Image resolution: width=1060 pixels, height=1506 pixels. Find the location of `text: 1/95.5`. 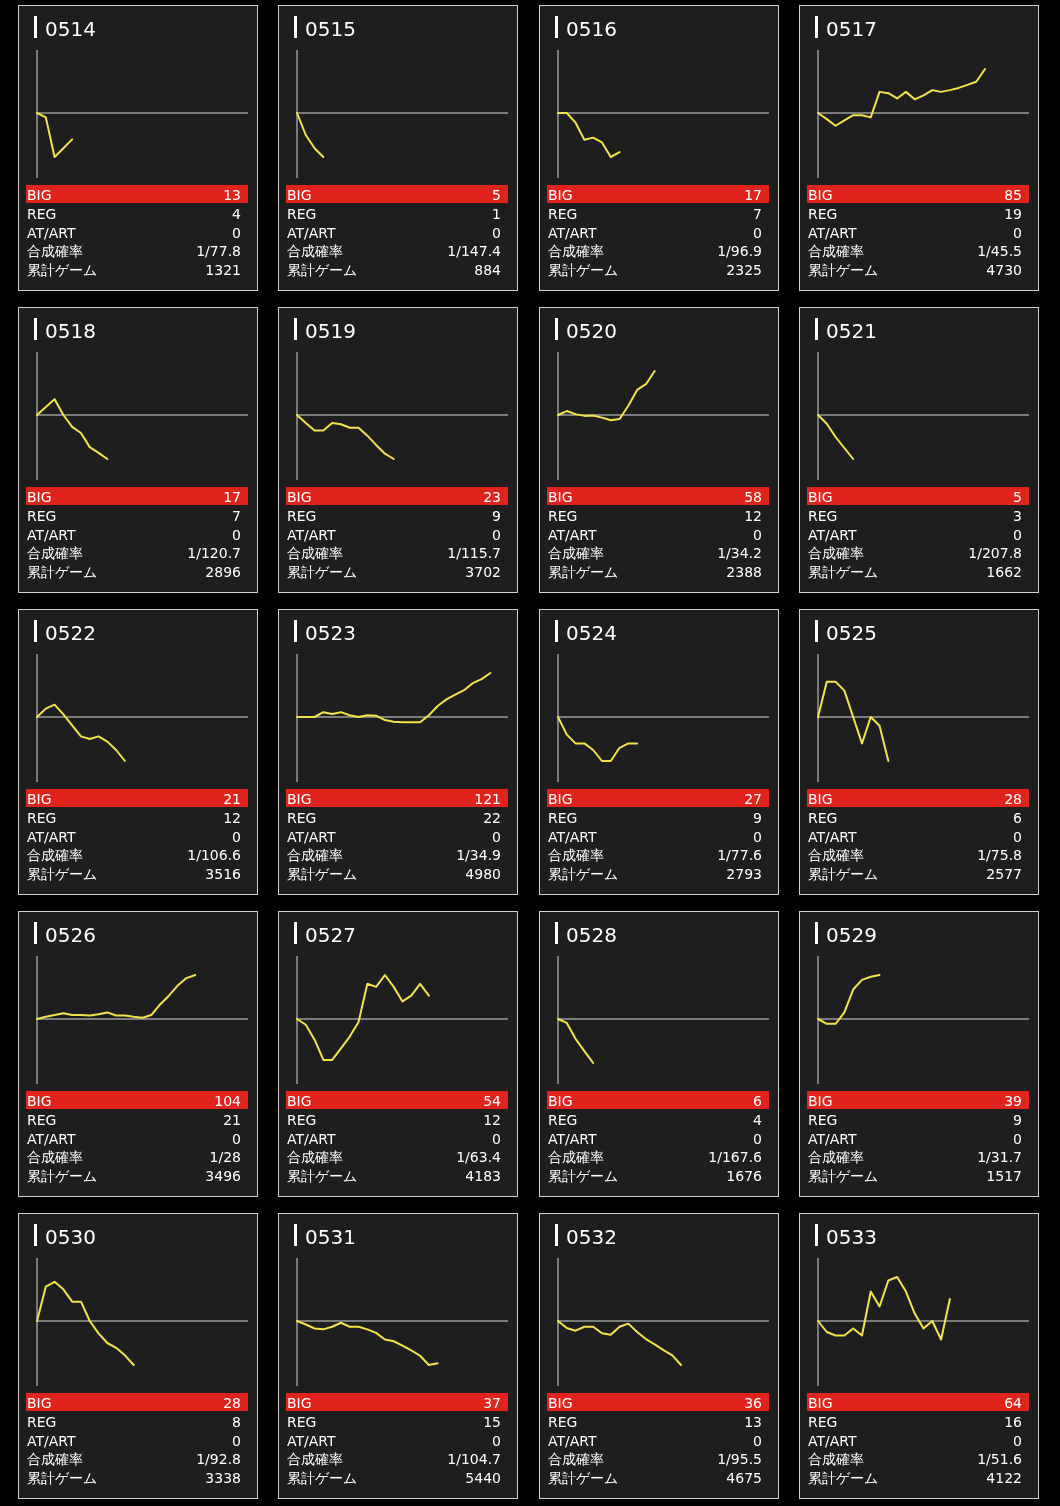

text: 1/95.5 is located at coordinates (739, 1459).